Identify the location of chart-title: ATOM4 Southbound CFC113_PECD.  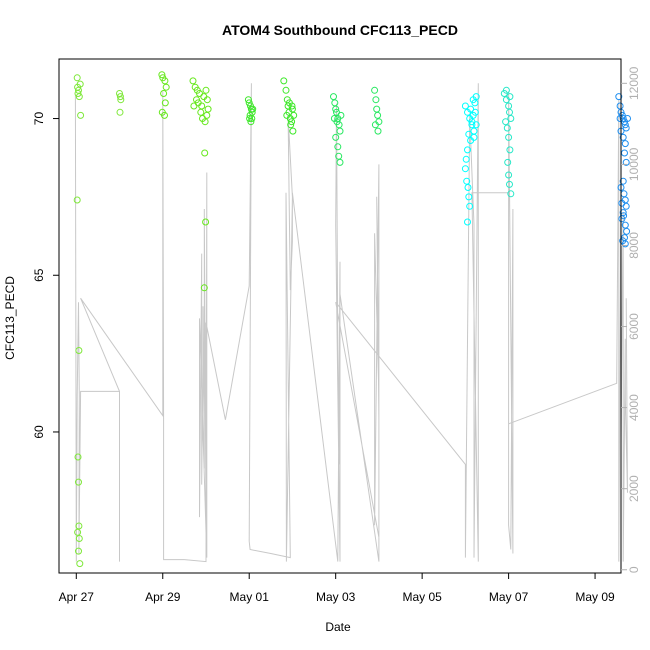
(340, 30).